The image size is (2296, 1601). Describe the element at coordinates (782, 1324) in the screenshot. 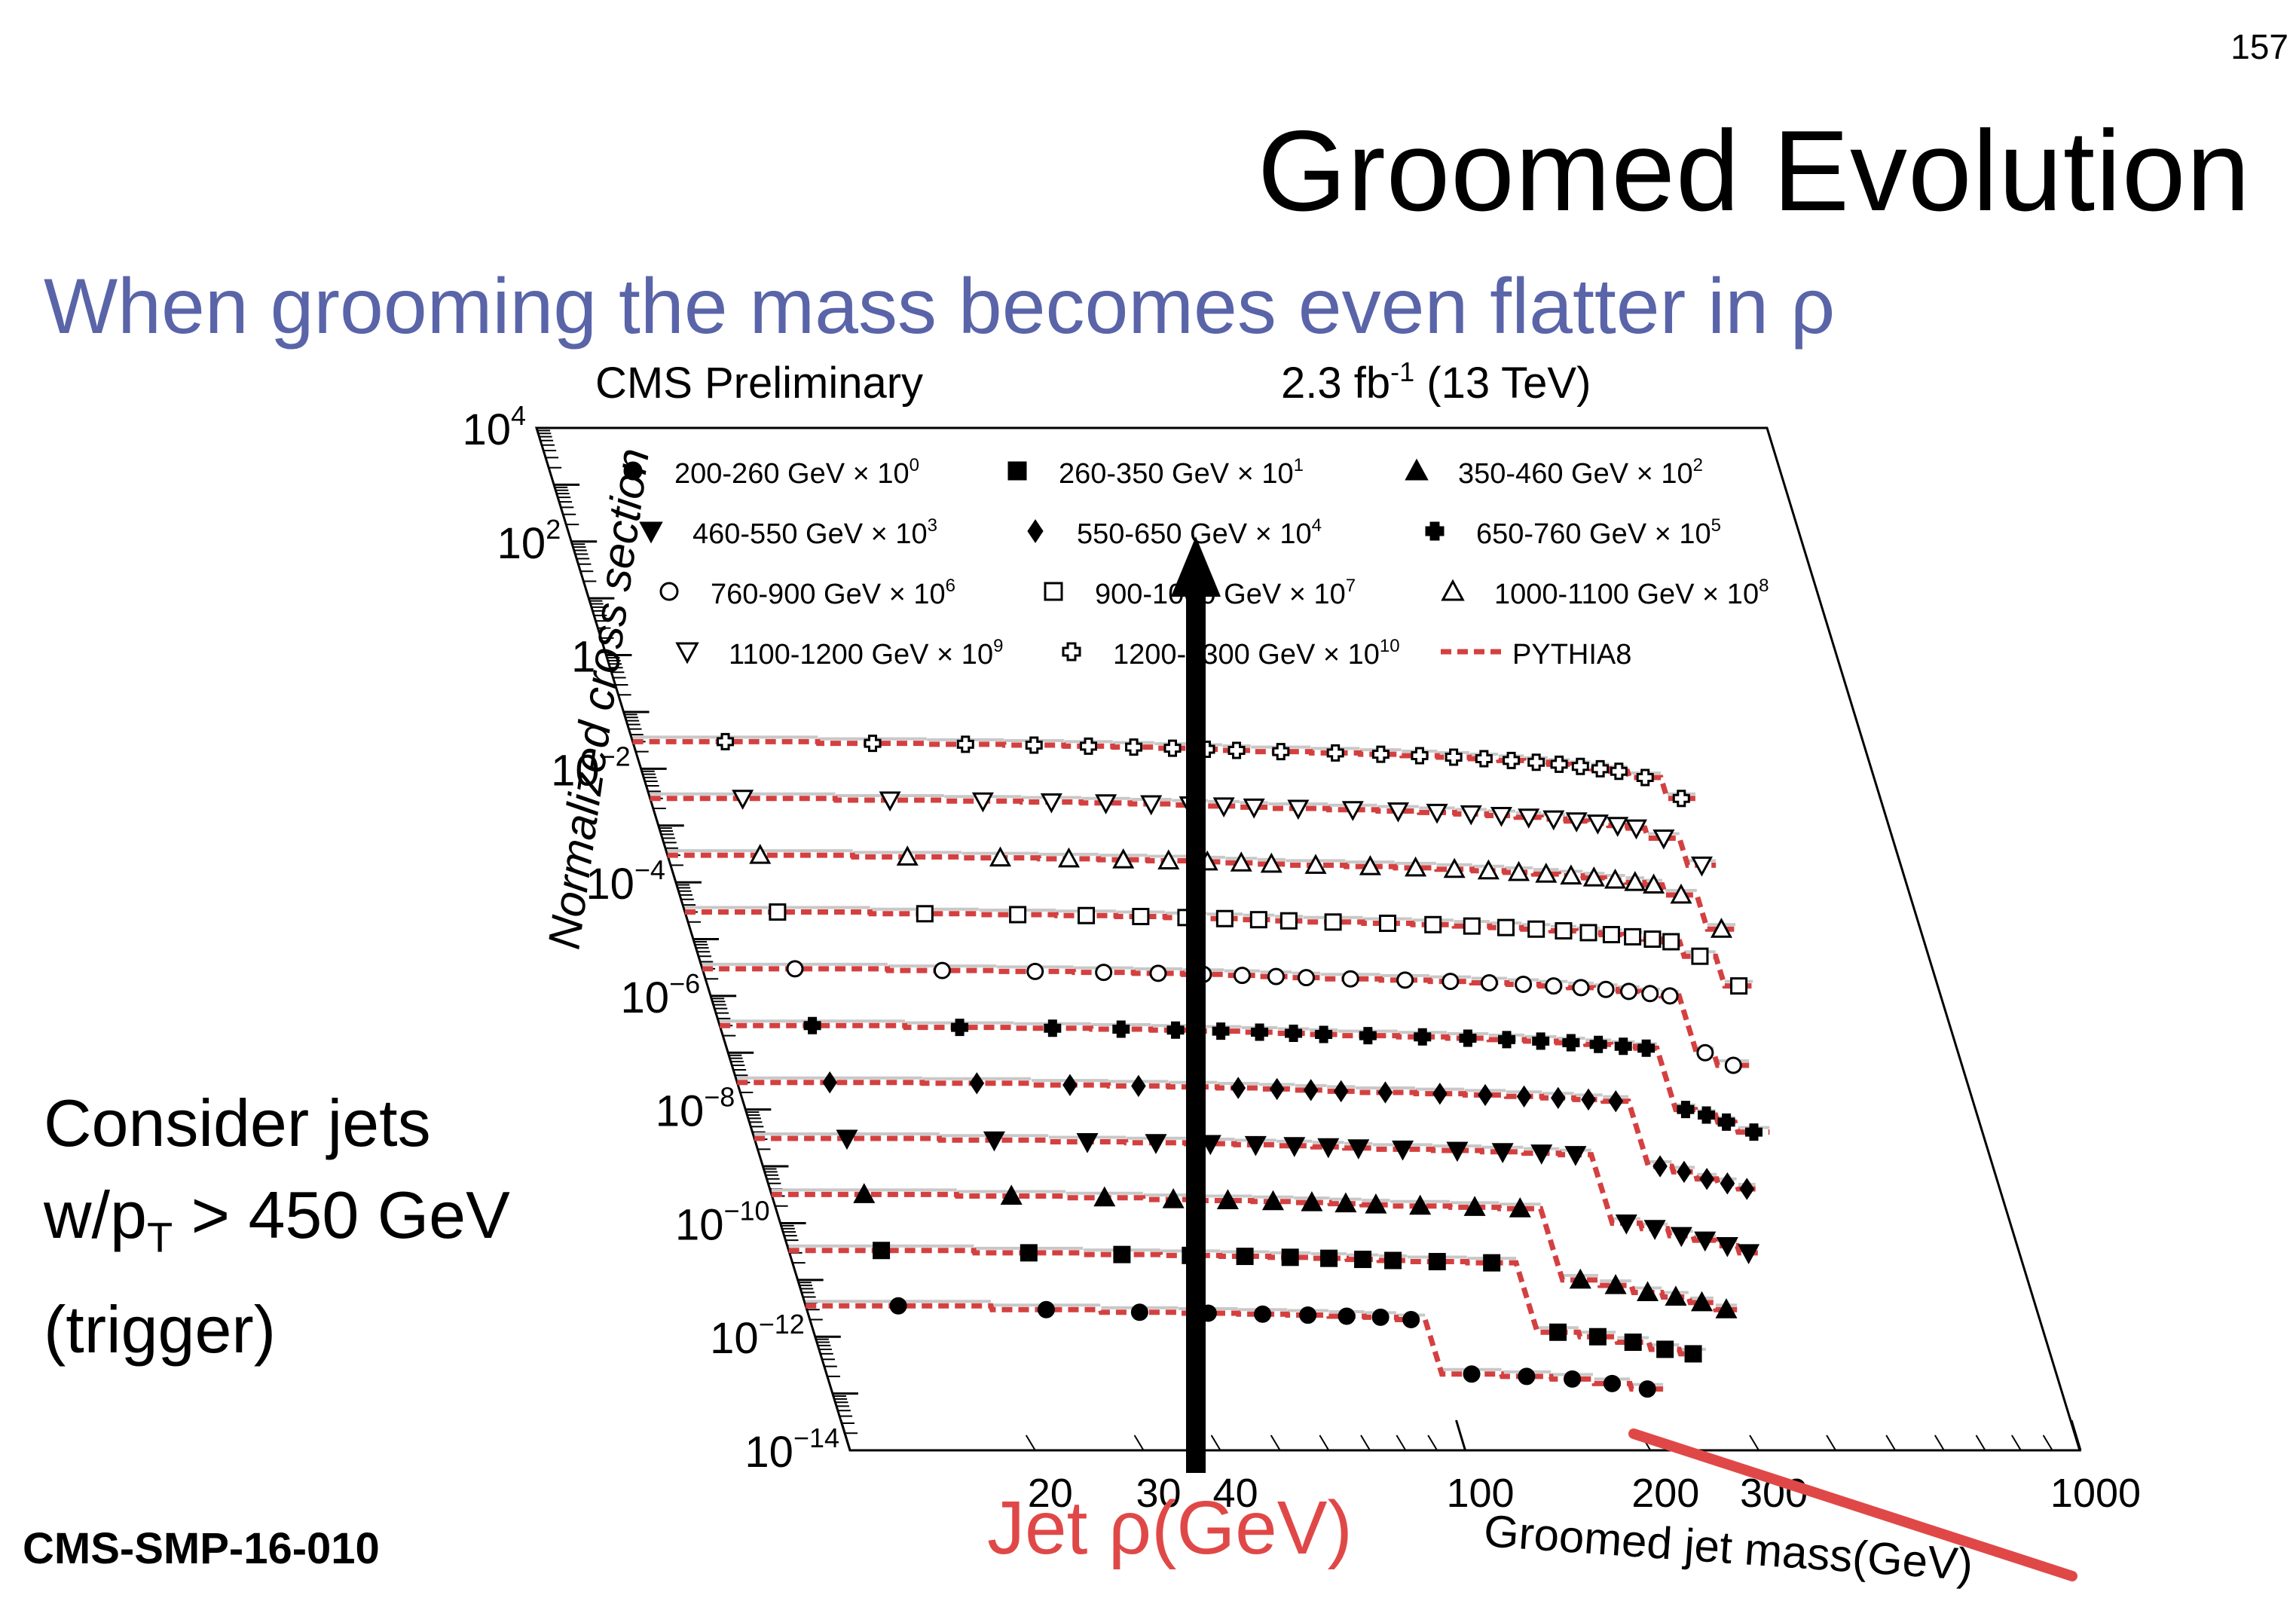

I see `y-tick-exponent: −12` at that location.